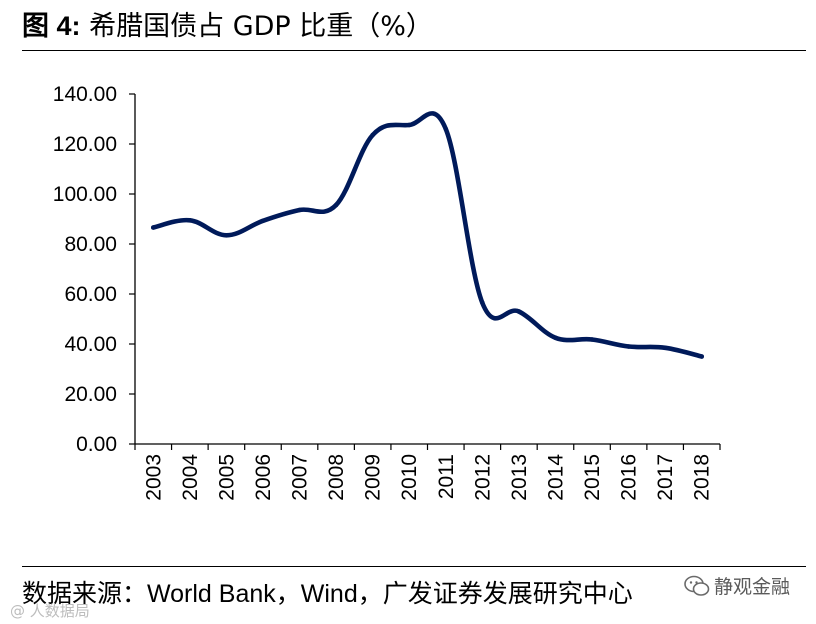 This screenshot has height=624, width=816. I want to click on x-tick-label: 2018, so click(702, 477).